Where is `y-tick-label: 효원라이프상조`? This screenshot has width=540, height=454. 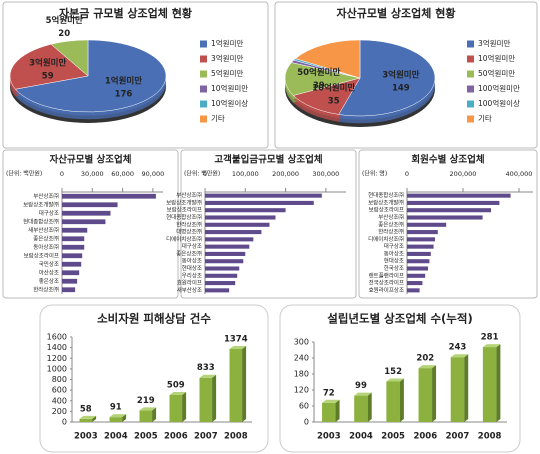
y-tick-label: 효원라이프상조 is located at coordinates (386, 290).